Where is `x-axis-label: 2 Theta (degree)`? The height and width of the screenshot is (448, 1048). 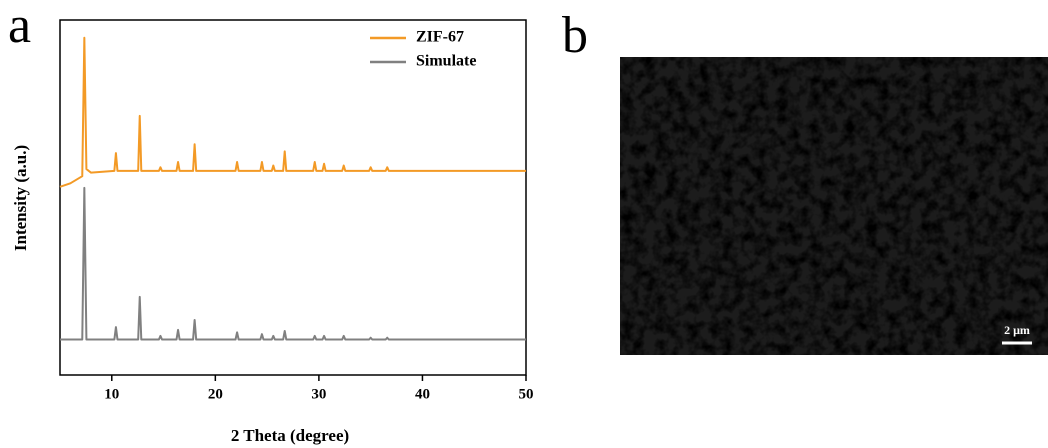 x-axis-label: 2 Theta (degree) is located at coordinates (290, 435).